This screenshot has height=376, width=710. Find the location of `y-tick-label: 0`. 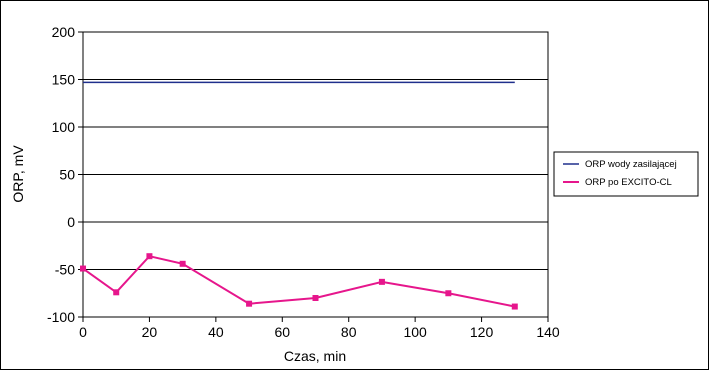

y-tick-label: 0 is located at coordinates (71, 222).